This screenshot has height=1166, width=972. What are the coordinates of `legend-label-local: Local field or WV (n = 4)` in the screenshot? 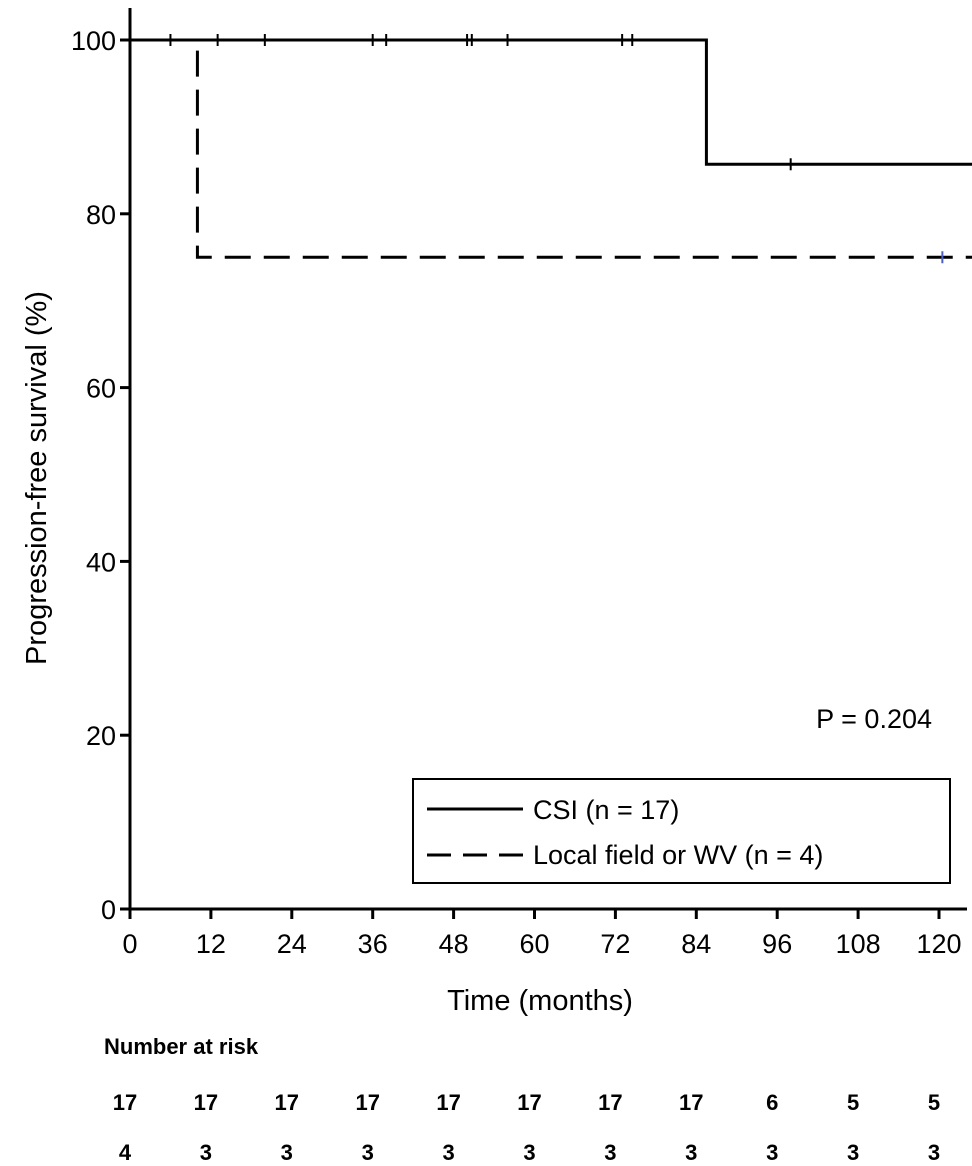 It's located at (678, 855).